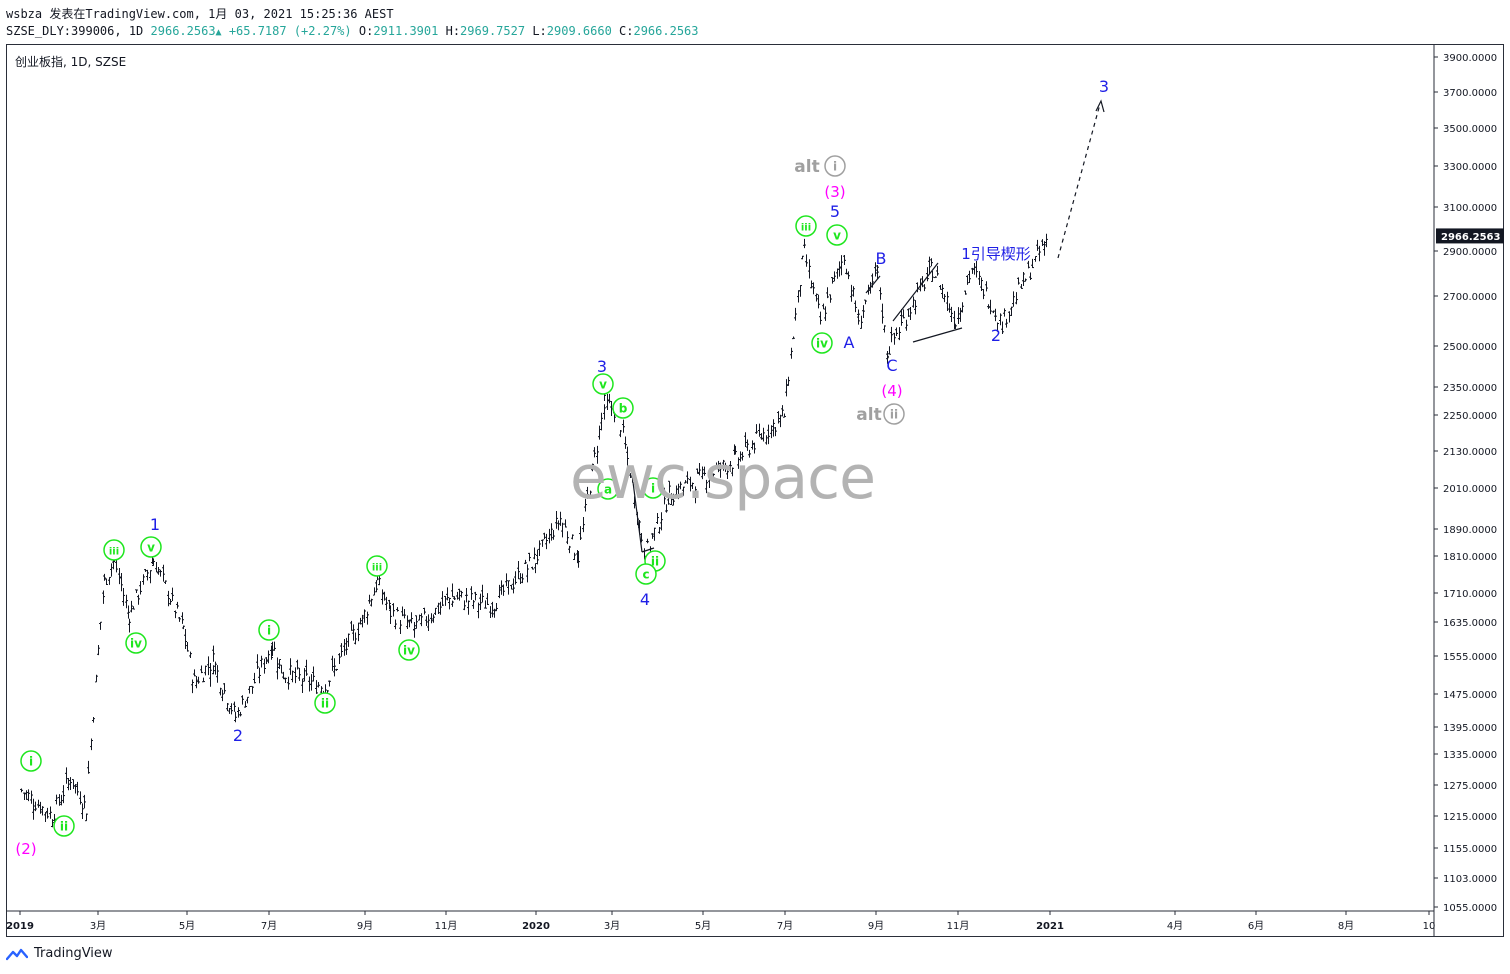 The width and height of the screenshot is (1510, 974). Describe the element at coordinates (20, 926) in the screenshot. I see `time-tick-label: 2019` at that location.